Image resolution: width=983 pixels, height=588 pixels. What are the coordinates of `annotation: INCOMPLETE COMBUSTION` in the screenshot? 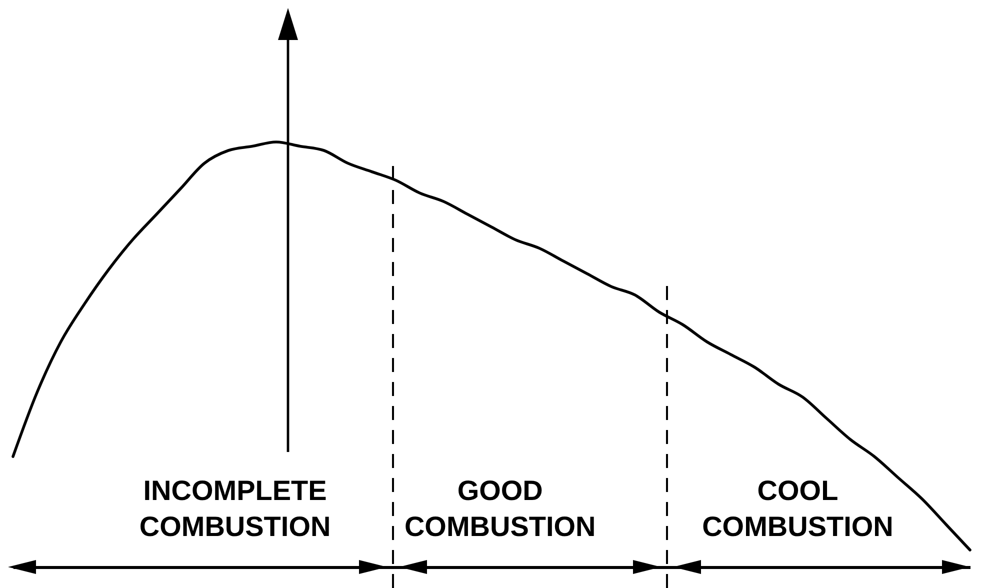 It's located at (235, 508).